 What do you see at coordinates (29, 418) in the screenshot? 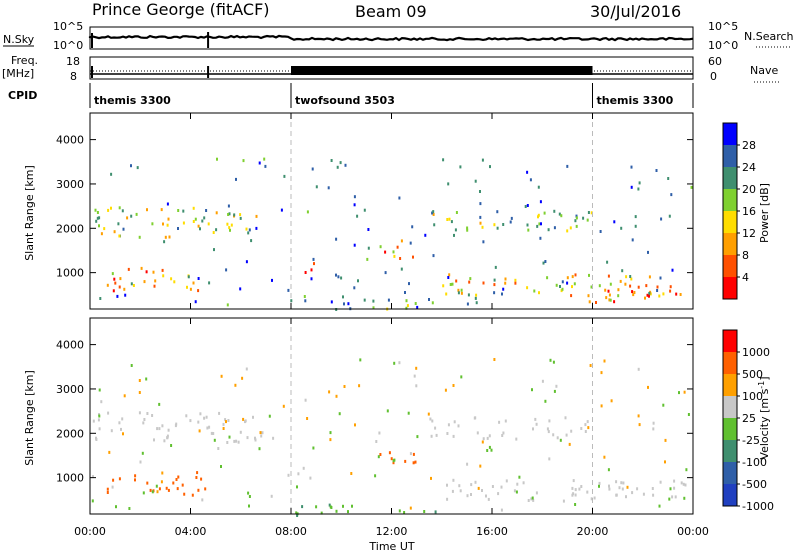
I see `velocity-ylabel: Slant Range [km]` at bounding box center [29, 418].